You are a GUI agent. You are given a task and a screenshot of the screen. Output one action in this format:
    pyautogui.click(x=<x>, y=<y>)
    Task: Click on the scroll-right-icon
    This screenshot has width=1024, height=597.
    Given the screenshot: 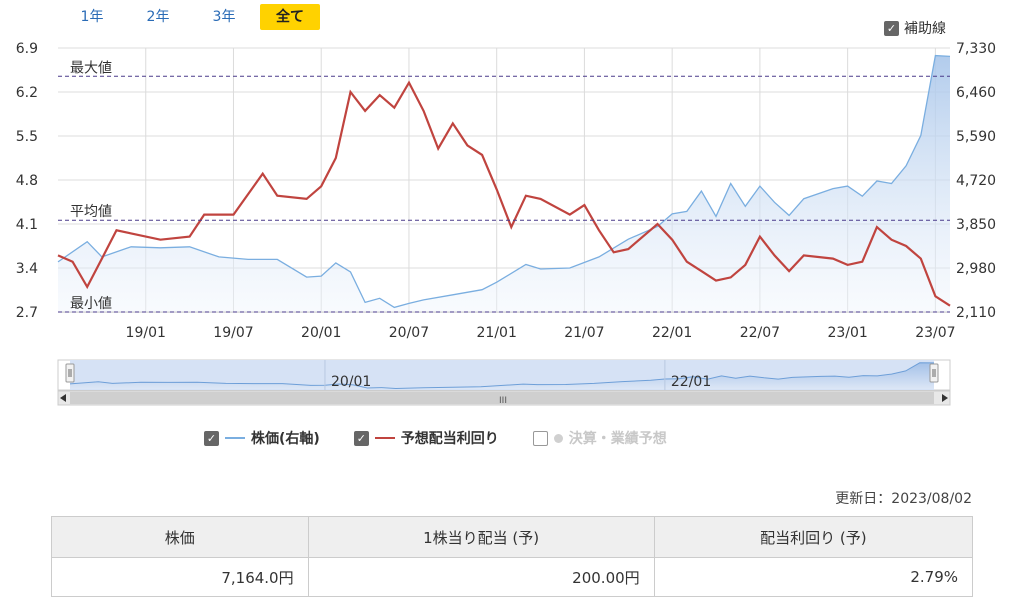 What is the action you would take?
    pyautogui.click(x=945, y=398)
    